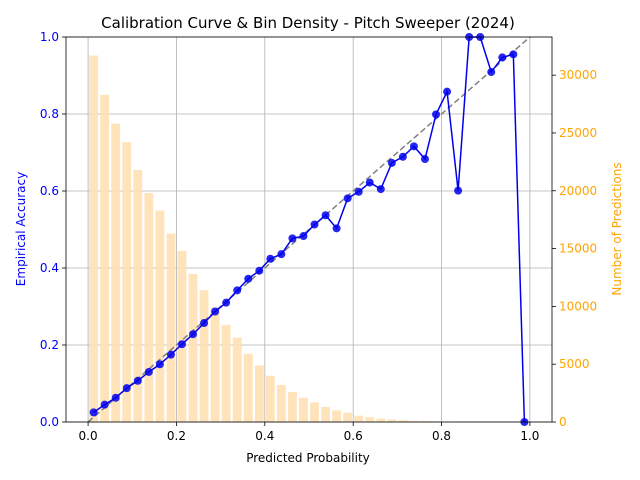 The height and width of the screenshot is (480, 640). Describe the element at coordinates (21, 229) in the screenshot. I see `y-left-axis-label: Empirical Accuracy` at that location.